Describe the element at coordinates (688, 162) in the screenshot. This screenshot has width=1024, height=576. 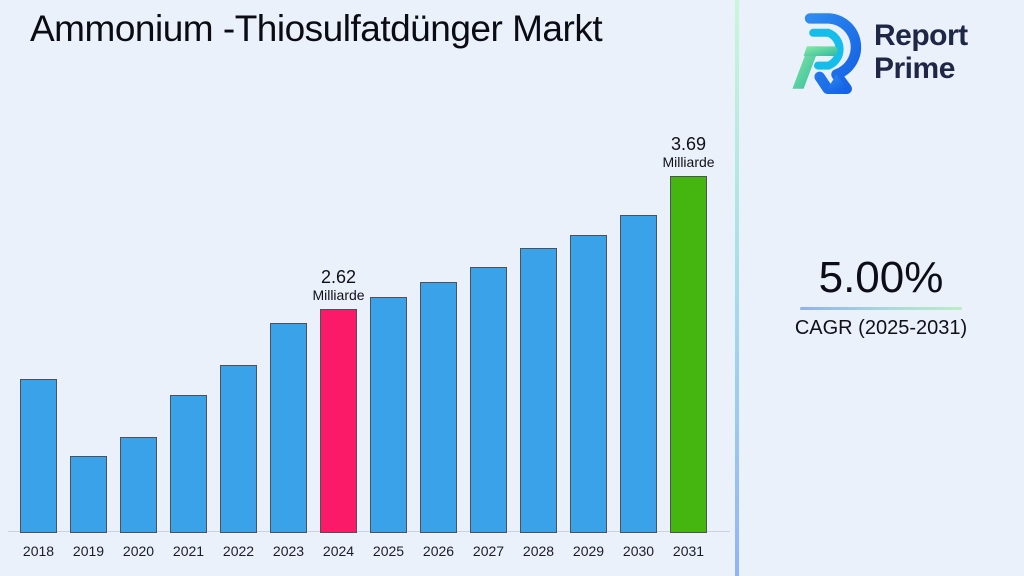
I see `bar-unit-2031: Milliarde` at that location.